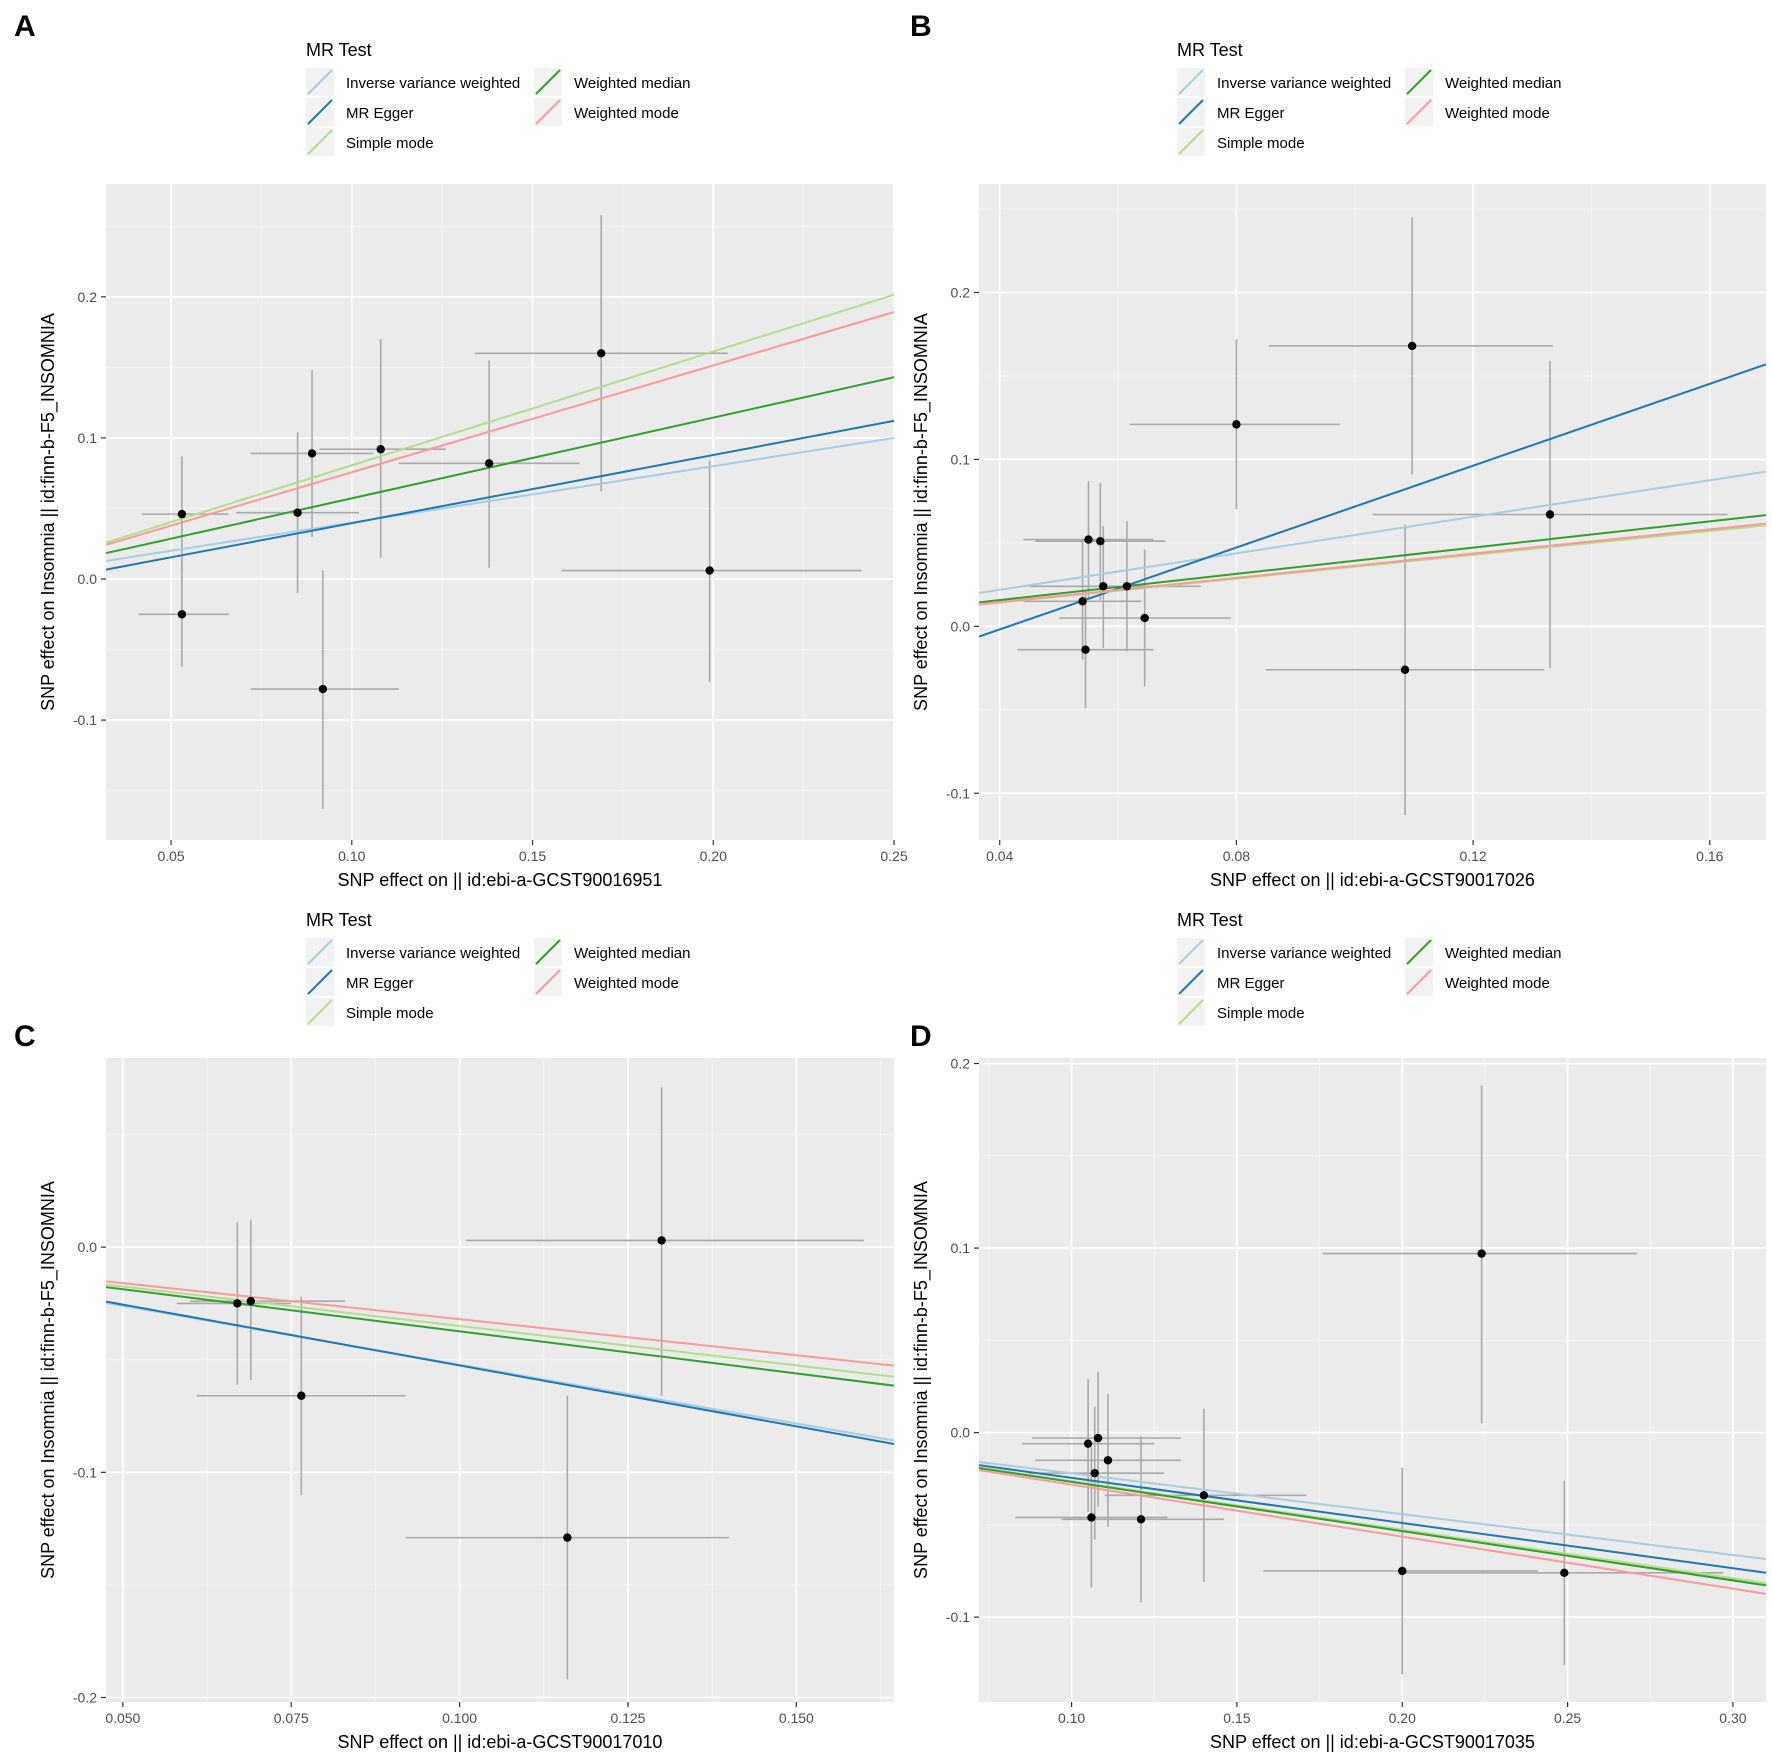 The height and width of the screenshot is (1759, 1772). What do you see at coordinates (360, 112) in the screenshot?
I see `legend-item: MR Egger` at bounding box center [360, 112].